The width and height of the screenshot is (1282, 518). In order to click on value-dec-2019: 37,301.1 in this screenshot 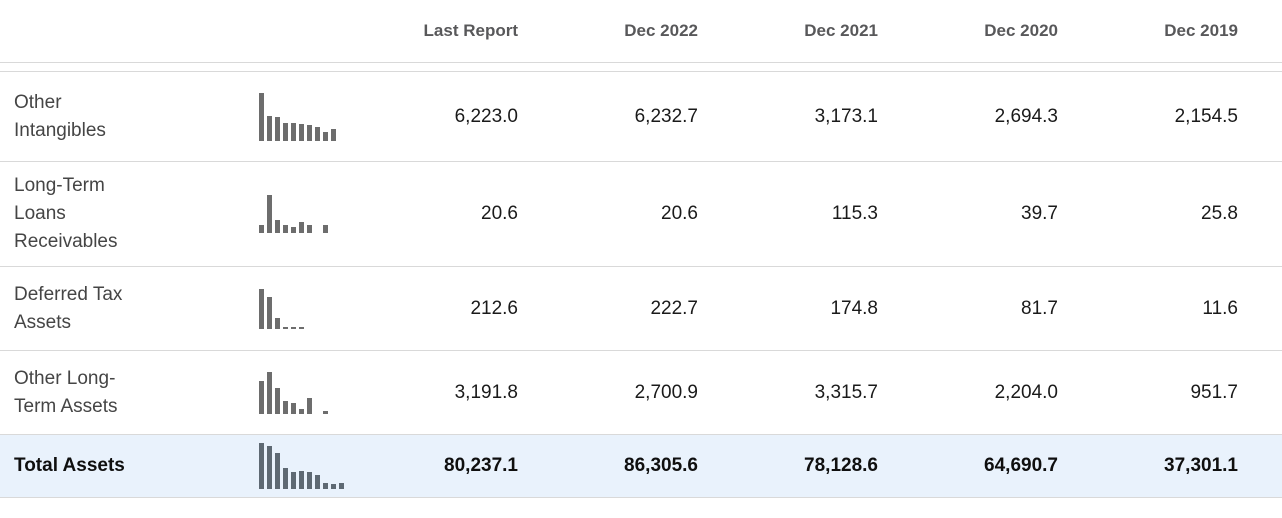, I will do `click(1201, 465)`.